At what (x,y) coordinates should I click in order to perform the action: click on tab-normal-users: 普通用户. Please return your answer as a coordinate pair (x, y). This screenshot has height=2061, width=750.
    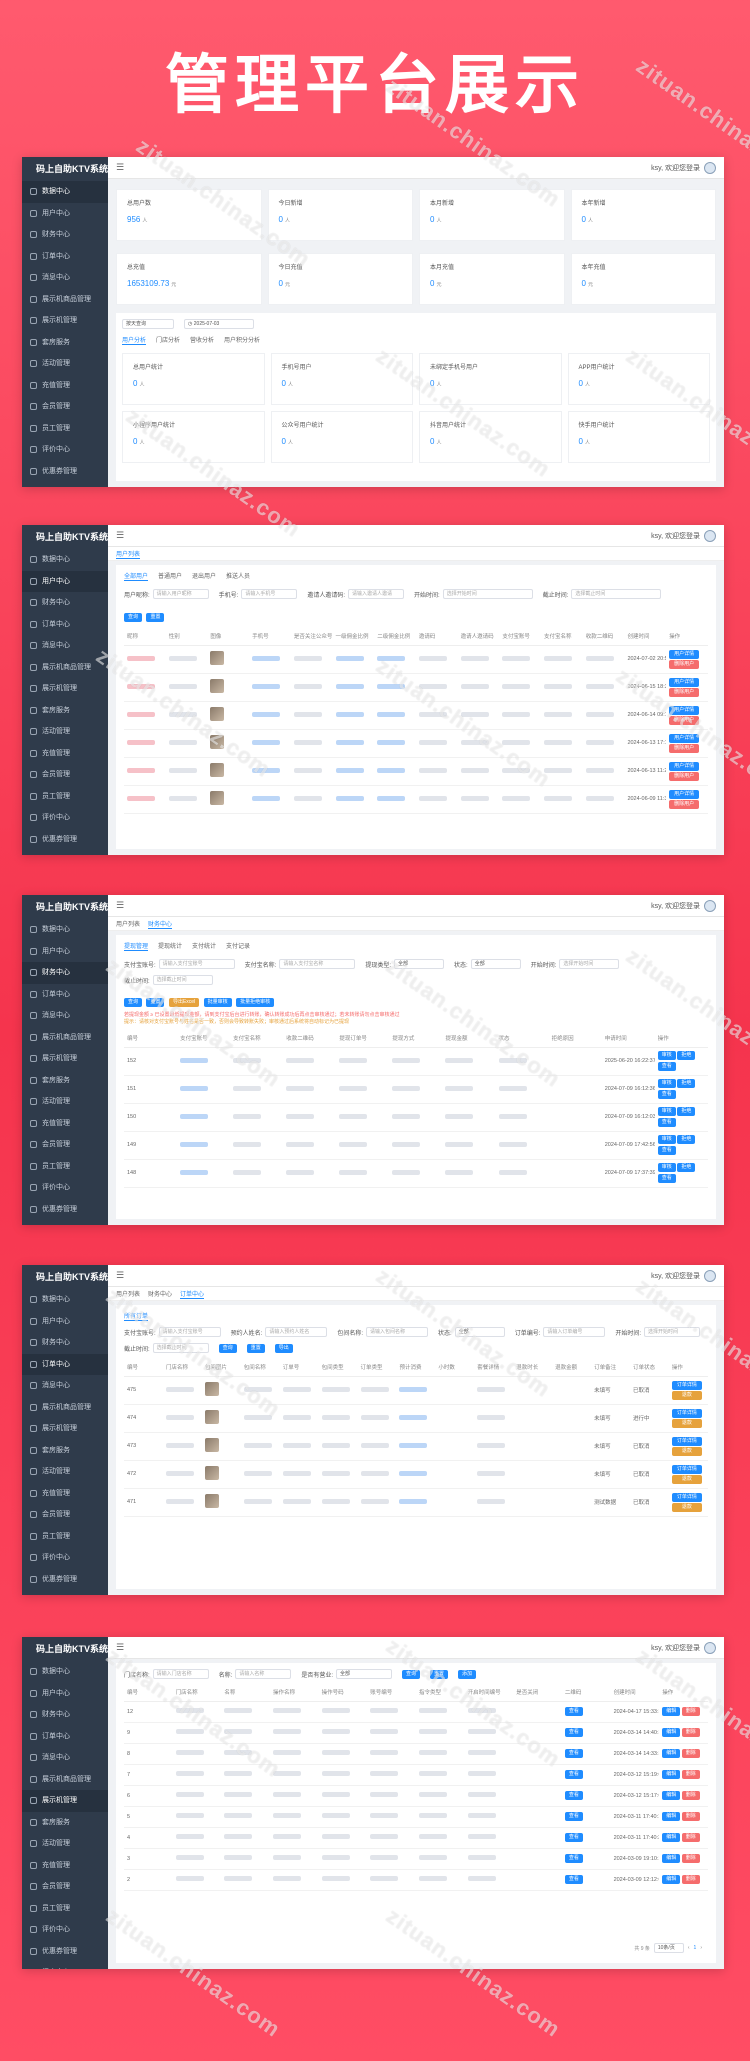
    Looking at the image, I should click on (170, 577).